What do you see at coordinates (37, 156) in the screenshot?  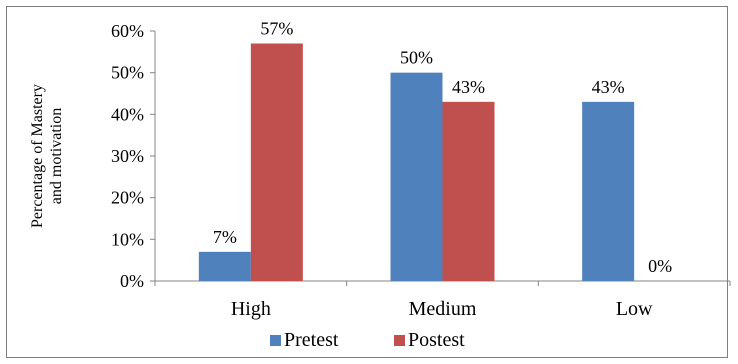 I see `y-axis-title-line: Percentage of Mastery` at bounding box center [37, 156].